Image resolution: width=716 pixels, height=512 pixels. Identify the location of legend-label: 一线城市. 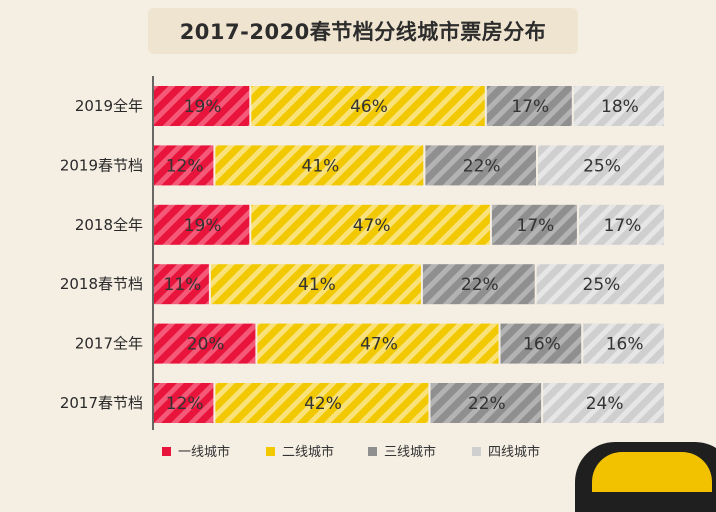
(204, 452).